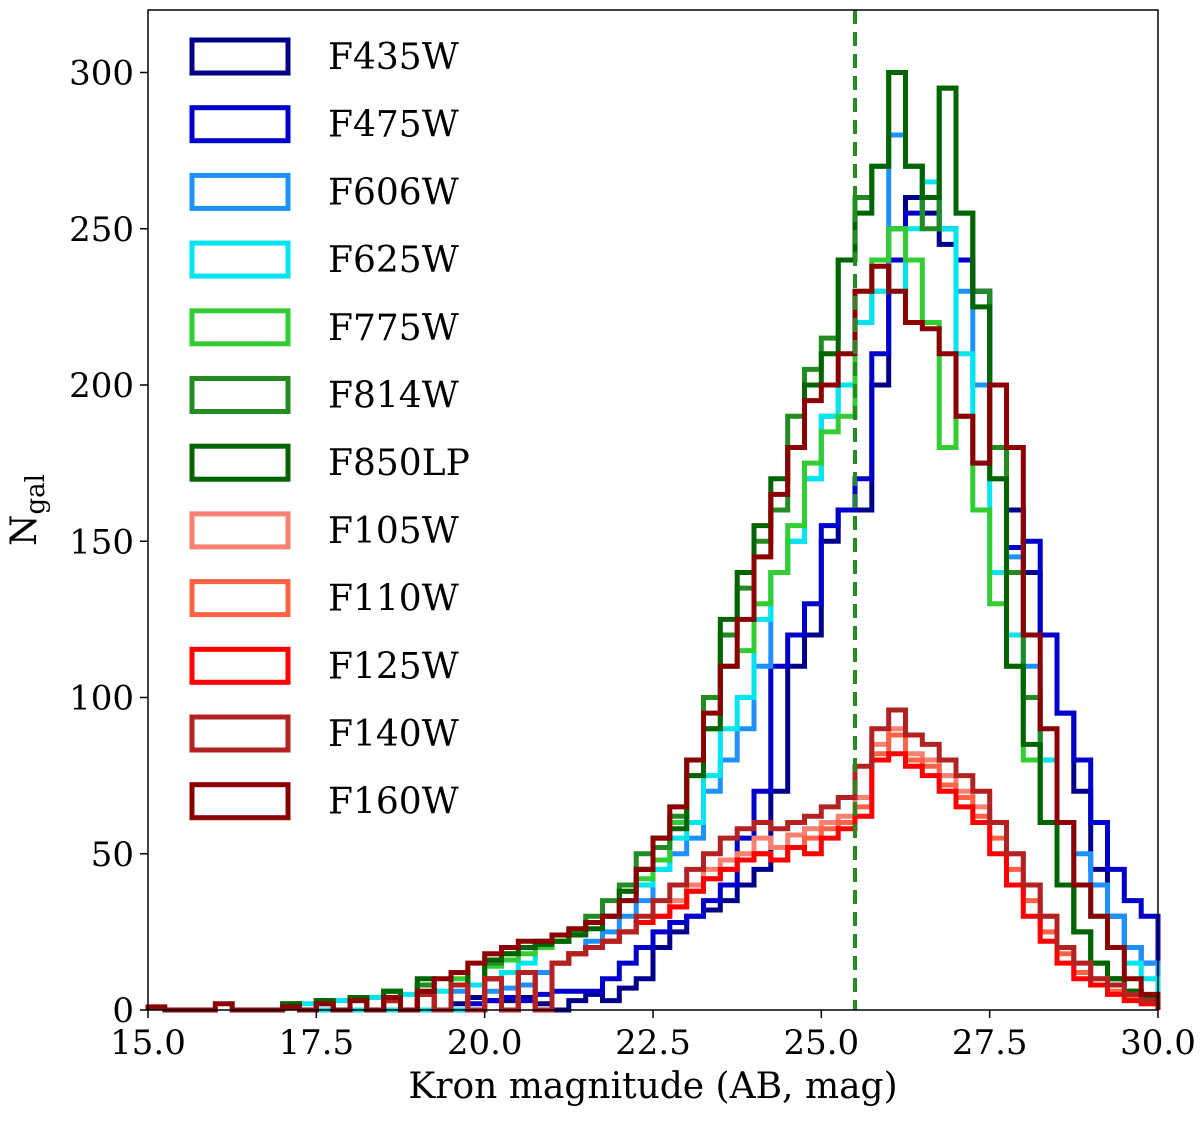 The height and width of the screenshot is (1138, 1200). What do you see at coordinates (652, 1086) in the screenshot?
I see `x-axis-label: Kron magnitude (AB, mag)` at bounding box center [652, 1086].